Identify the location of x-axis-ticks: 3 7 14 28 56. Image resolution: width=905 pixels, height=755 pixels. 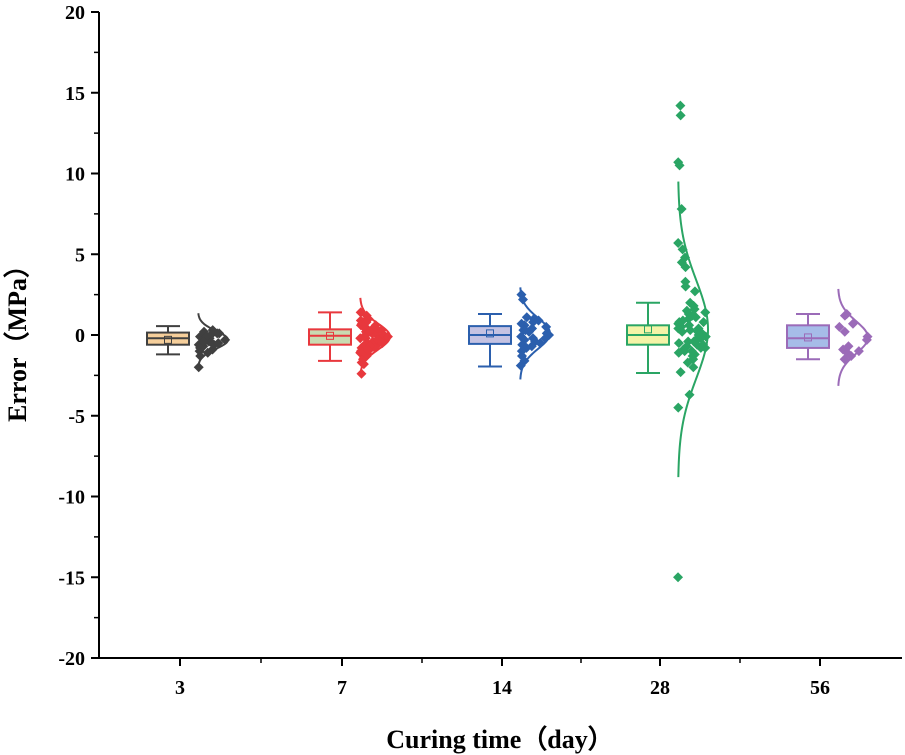
(502, 678).